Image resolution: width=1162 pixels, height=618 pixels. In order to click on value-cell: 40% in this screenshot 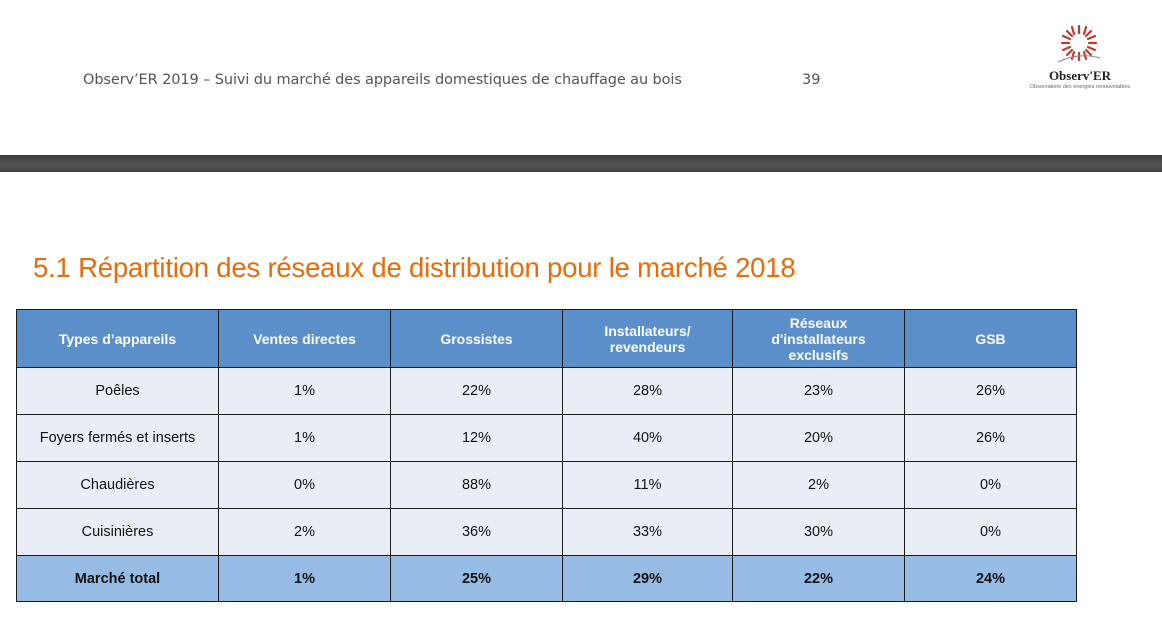, I will do `click(647, 438)`.